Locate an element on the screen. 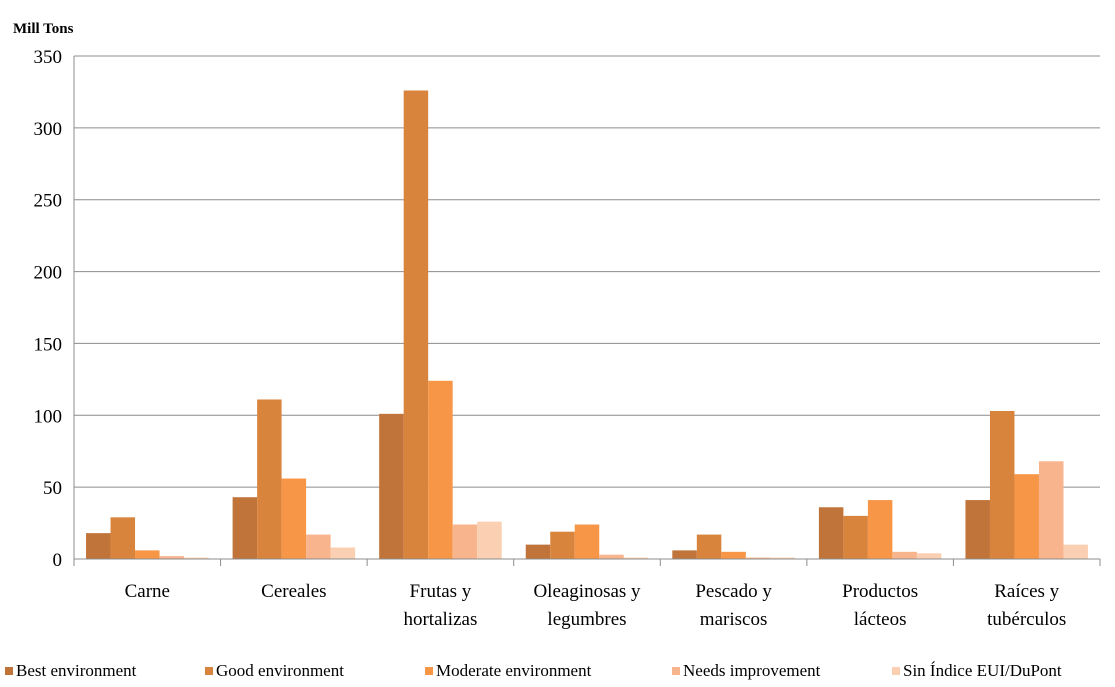 Image resolution: width=1115 pixels, height=687 pixels. category-label: Pescado y is located at coordinates (733, 591).